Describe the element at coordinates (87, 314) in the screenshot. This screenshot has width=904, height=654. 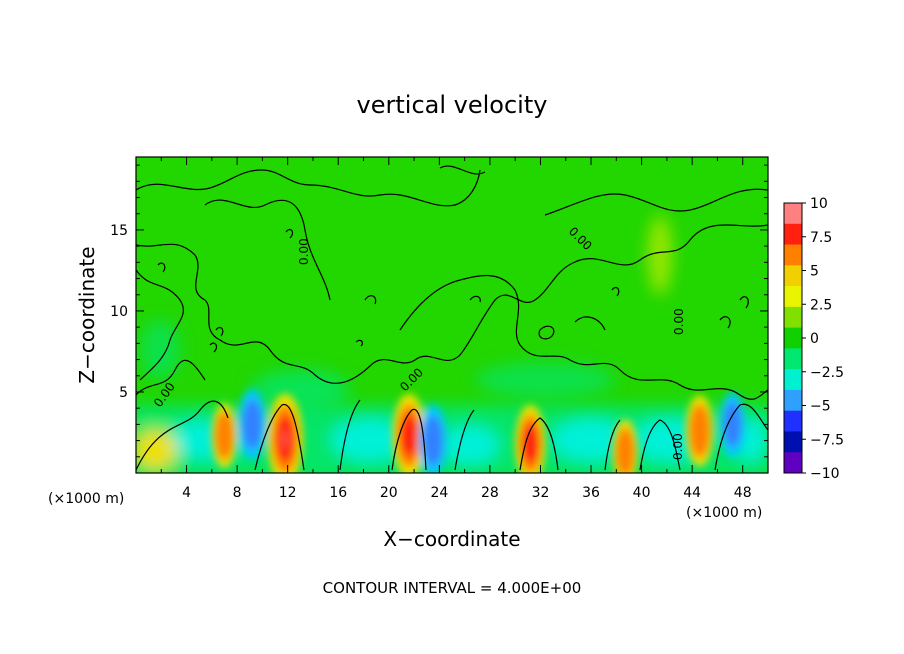
I see `y-axis-label: Z−coordinate` at that location.